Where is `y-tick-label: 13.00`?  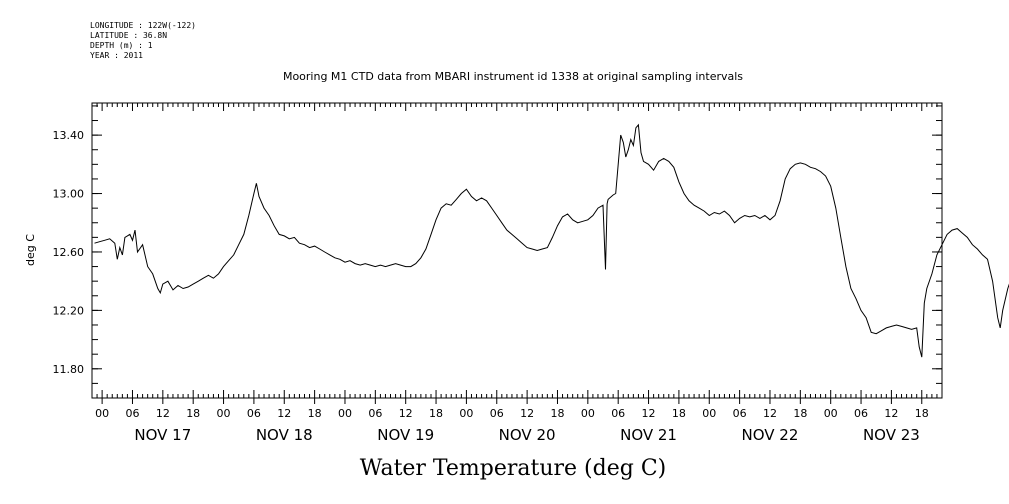
y-tick-label: 13.00 is located at coordinates (69, 194).